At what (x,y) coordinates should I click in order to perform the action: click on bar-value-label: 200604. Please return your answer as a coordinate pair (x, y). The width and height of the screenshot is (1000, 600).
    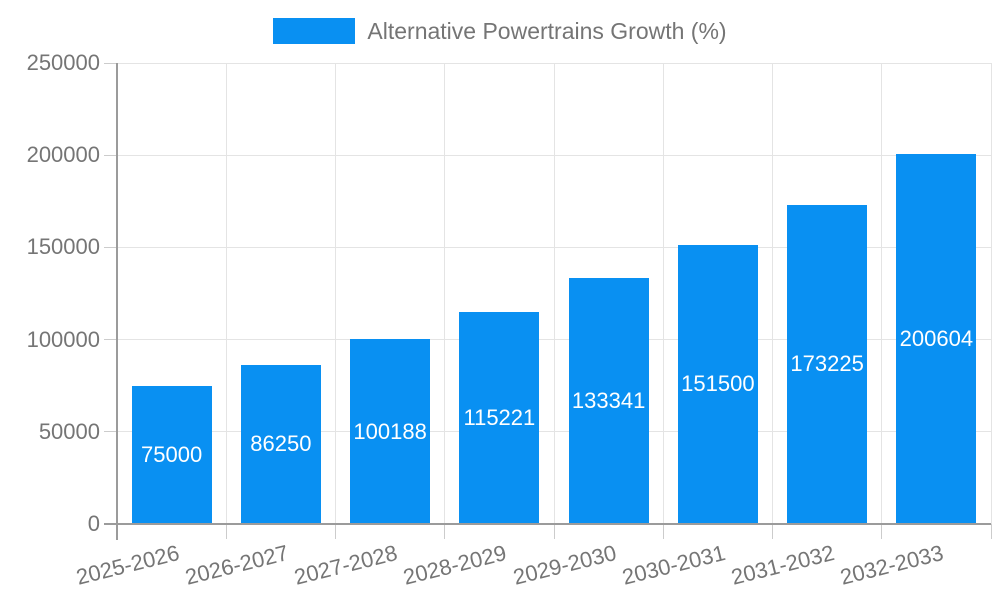
    Looking at the image, I should click on (936, 339).